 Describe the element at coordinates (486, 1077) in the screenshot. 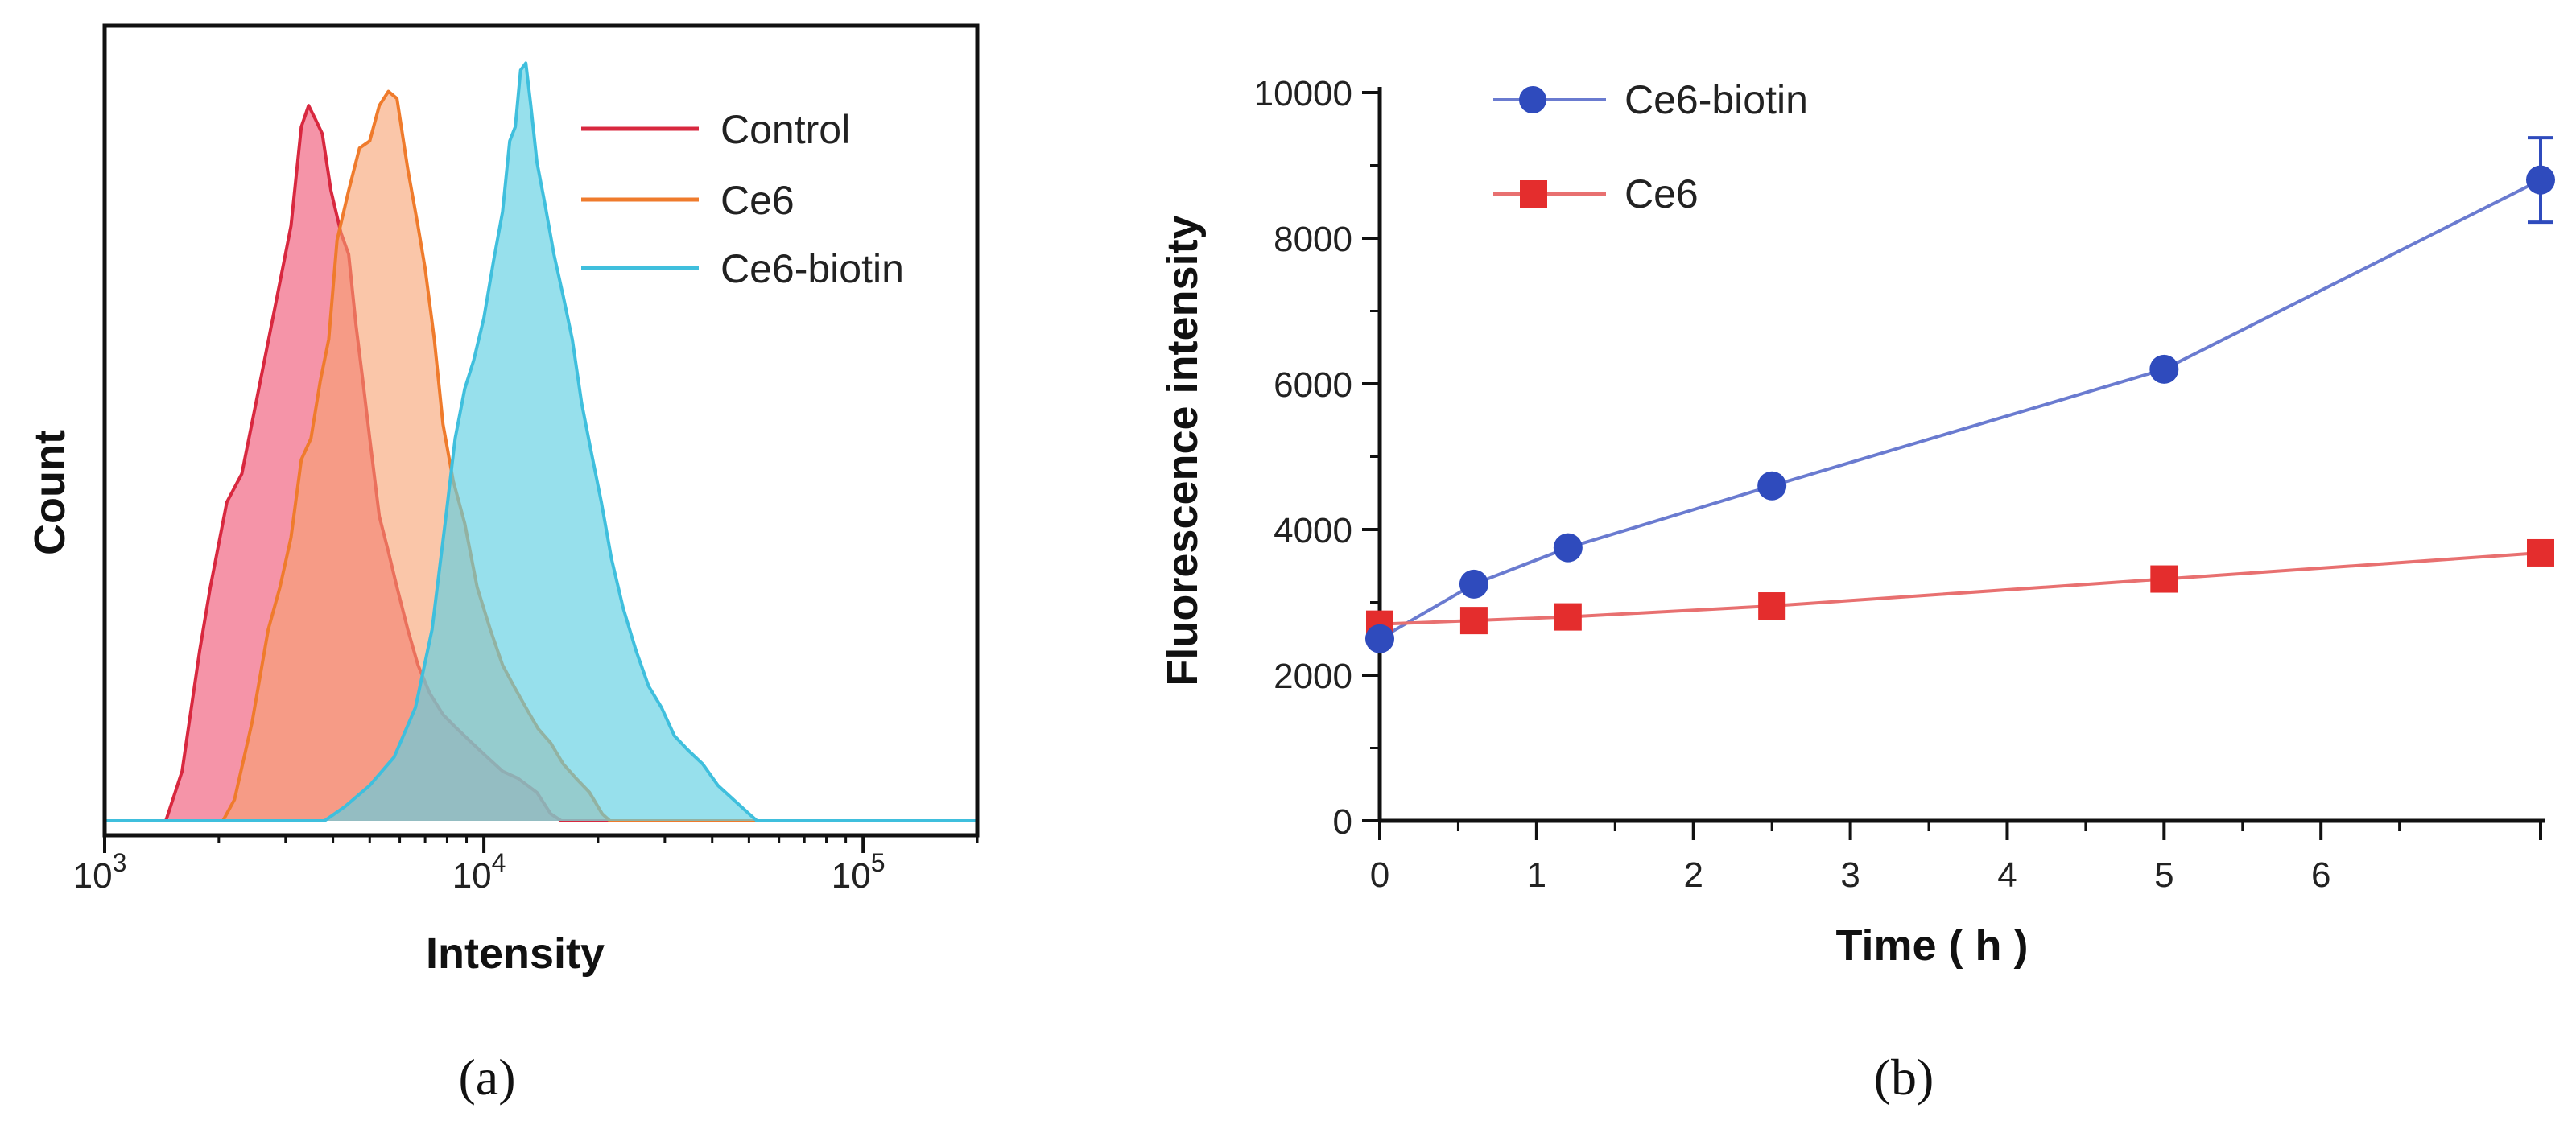

I see `panel-label-a: (a)` at that location.